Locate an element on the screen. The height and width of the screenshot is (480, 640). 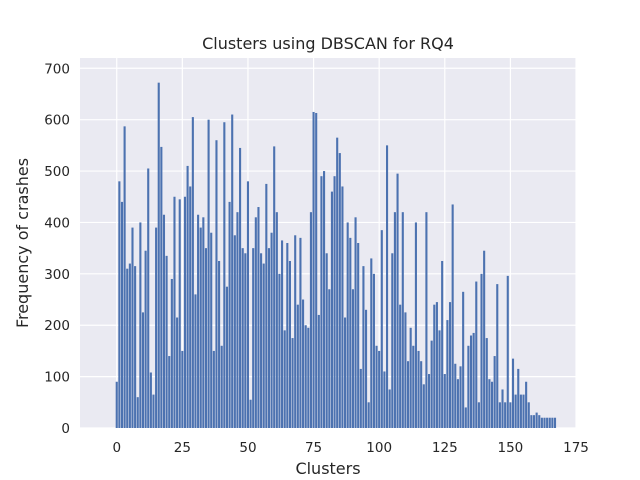
x-tick-label: 100 is located at coordinates (379, 448).